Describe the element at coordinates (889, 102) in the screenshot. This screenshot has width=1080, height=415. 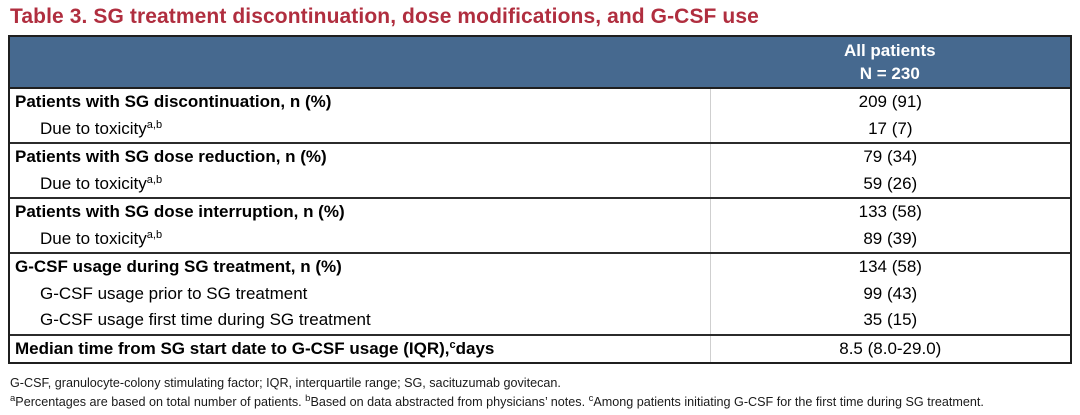
I see `row-value: 209 (91)` at that location.